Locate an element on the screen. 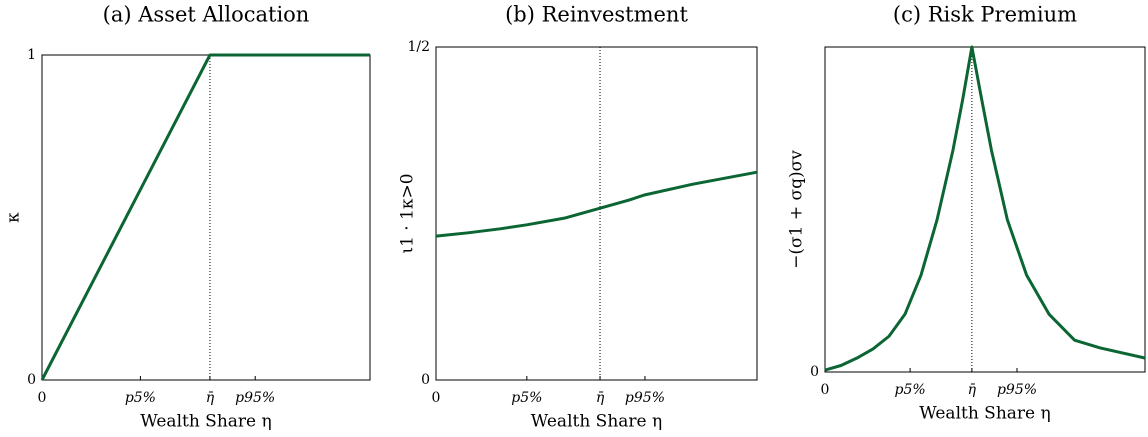 Image resolution: width=1148 pixels, height=437 pixels. line-series is located at coordinates (596, 204).